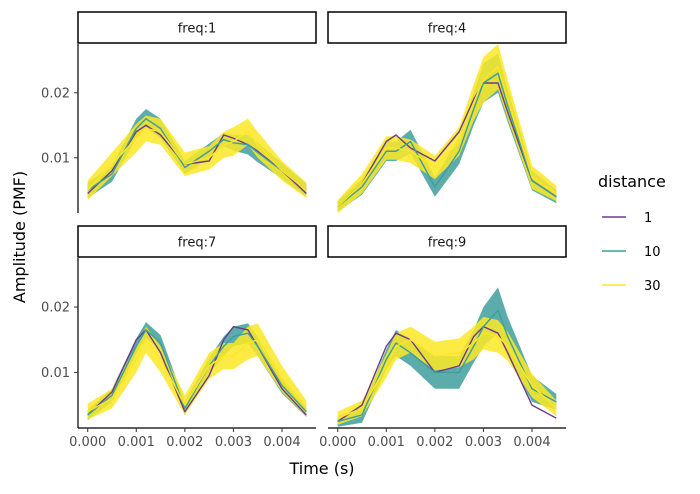  I want to click on strip-label: freq:7, so click(197, 243).